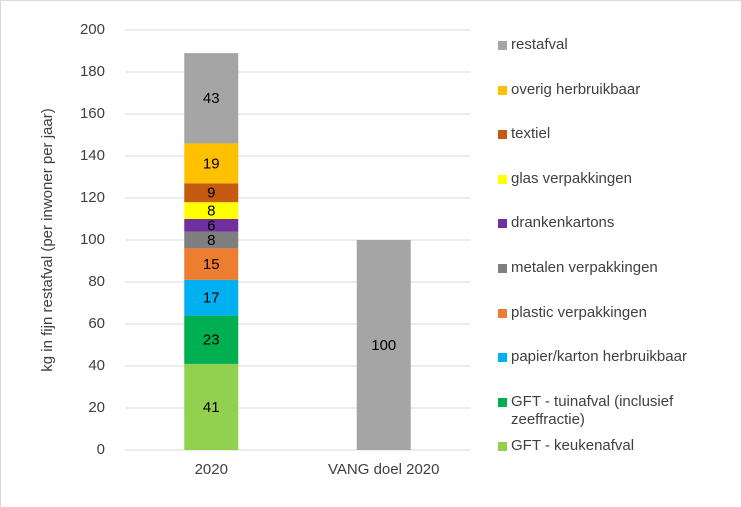 The image size is (741, 507). Describe the element at coordinates (383, 469) in the screenshot. I see `x-tick-label: VANG doel 2020` at that location.